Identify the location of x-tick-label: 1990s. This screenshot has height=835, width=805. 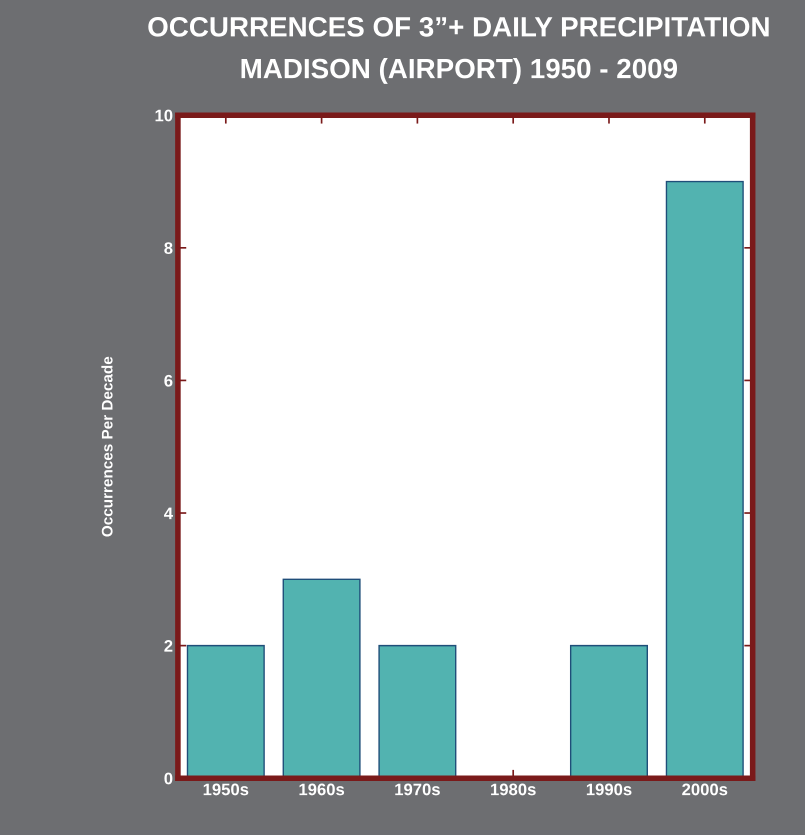
(609, 790).